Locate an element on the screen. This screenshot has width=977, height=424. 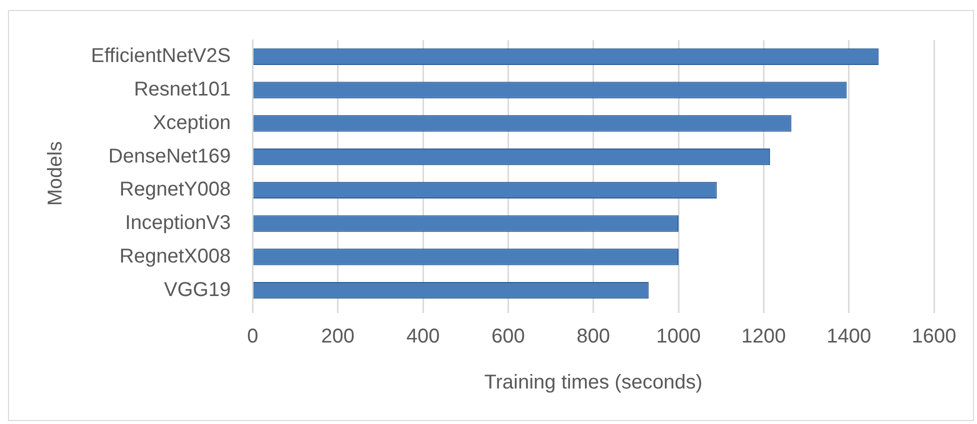
x-tick-label: 1600 is located at coordinates (934, 337).